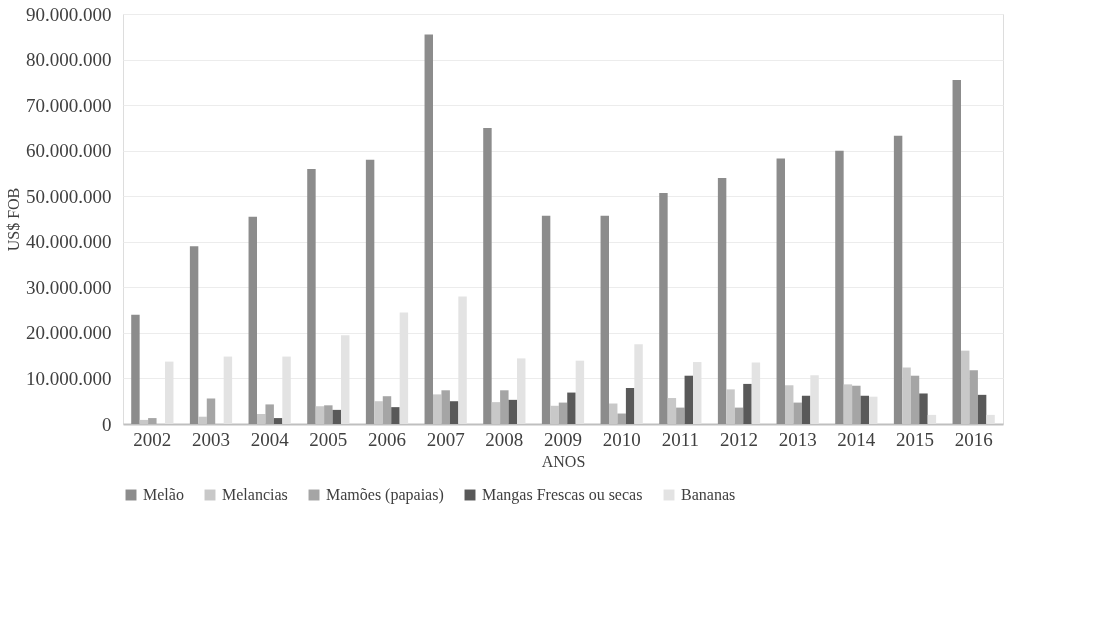 This screenshot has height=625, width=1113. What do you see at coordinates (915, 439) in the screenshot?
I see `x-tick-label: 2015` at bounding box center [915, 439].